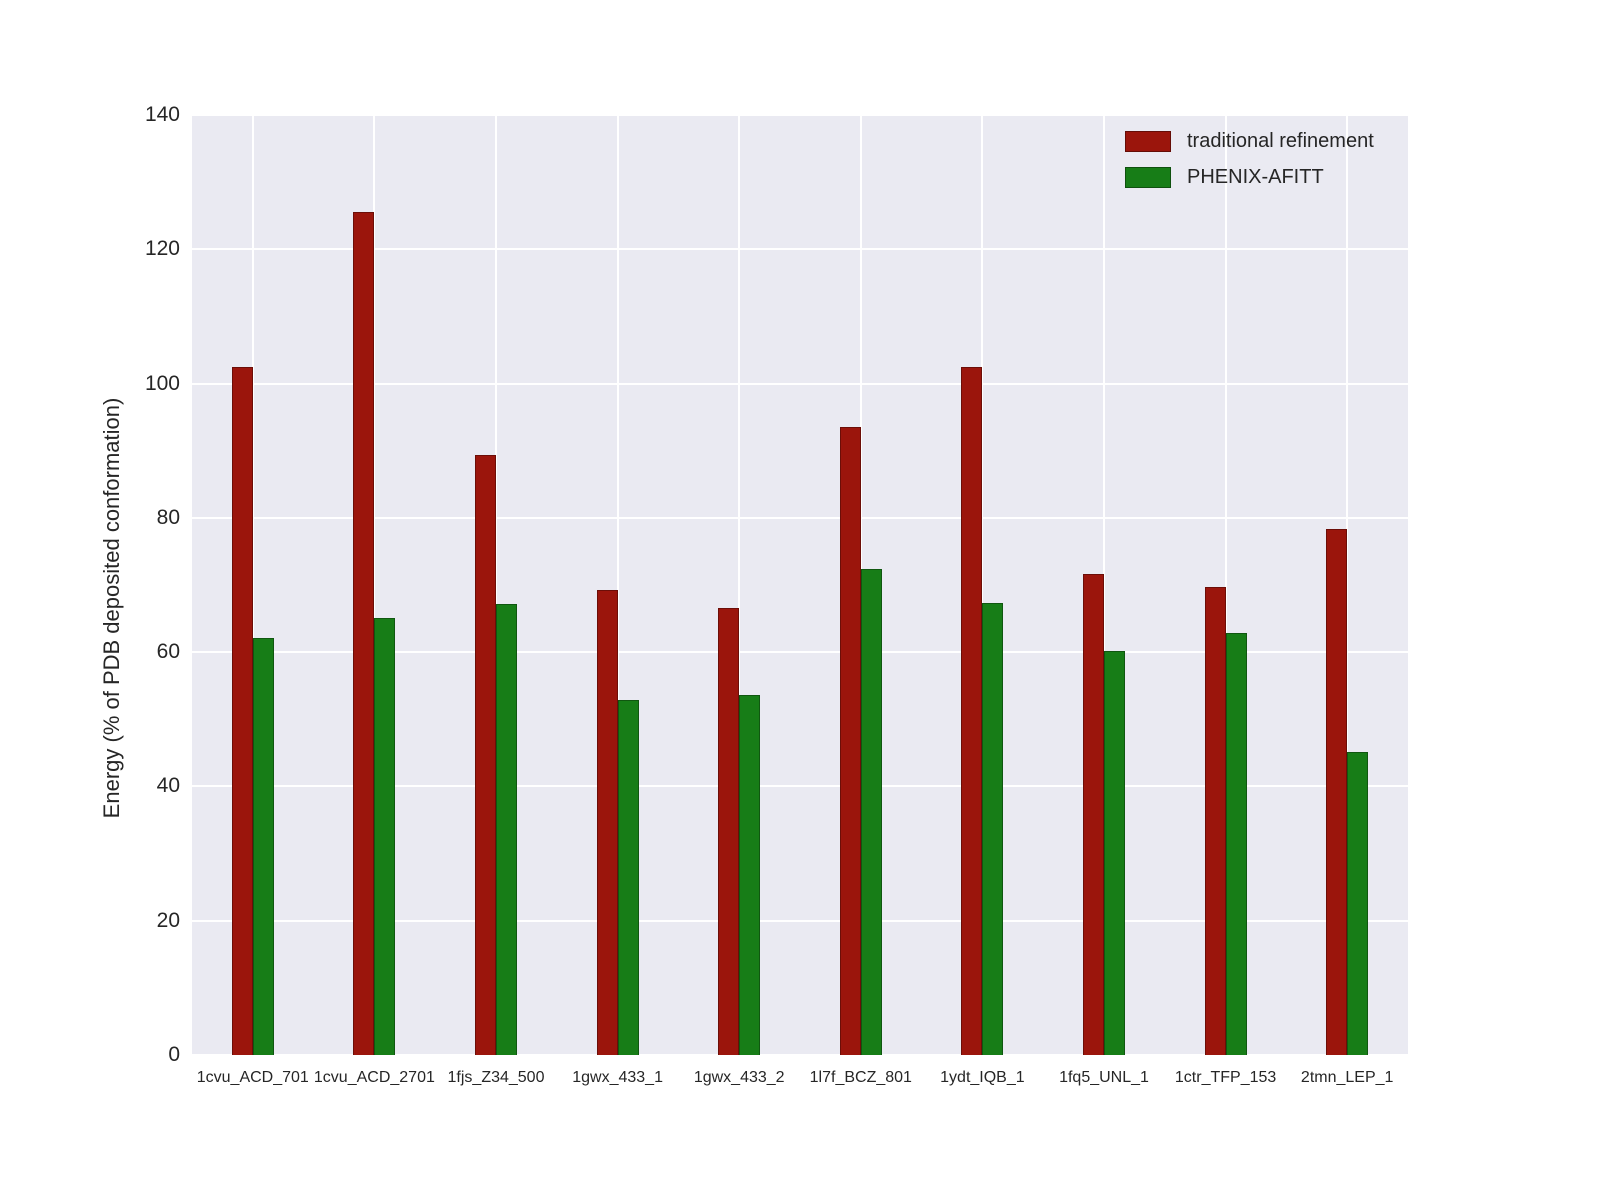 The image size is (1600, 1200). What do you see at coordinates (1255, 177) in the screenshot?
I see `legend-label: PHENIX-AFITT` at bounding box center [1255, 177].